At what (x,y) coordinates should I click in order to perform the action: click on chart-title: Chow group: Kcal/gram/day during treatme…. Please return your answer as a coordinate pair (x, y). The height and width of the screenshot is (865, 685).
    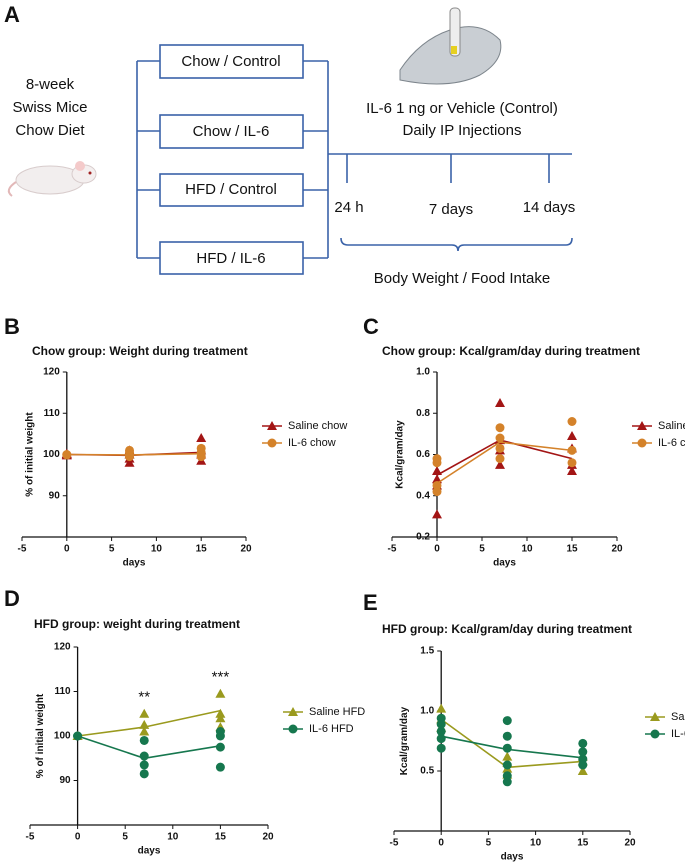
    Looking at the image, I should click on (511, 351).